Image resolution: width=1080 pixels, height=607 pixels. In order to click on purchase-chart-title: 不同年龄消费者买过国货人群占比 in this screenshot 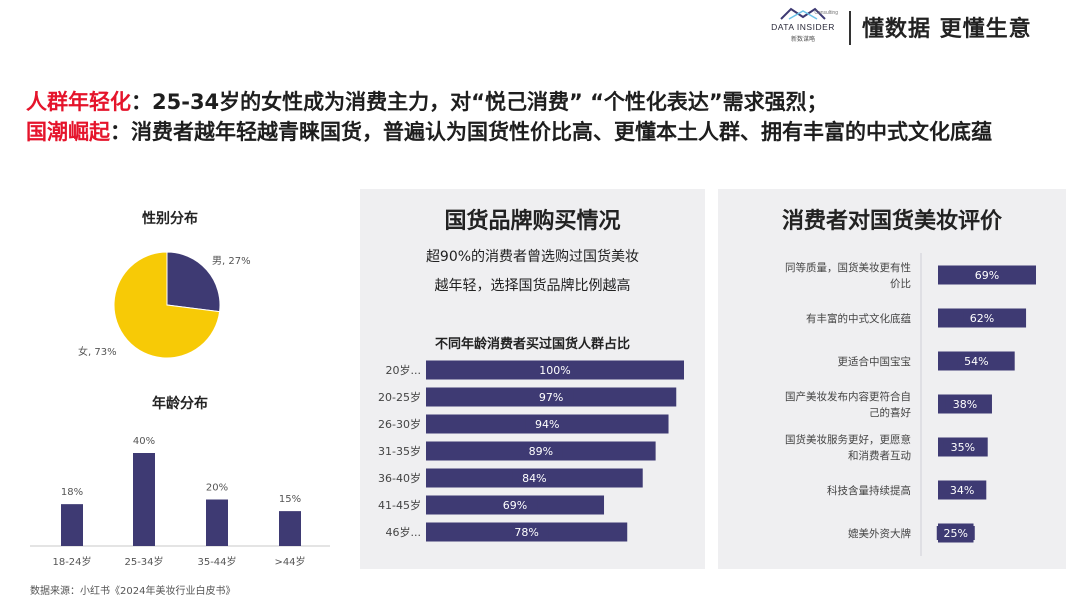, I will do `click(532, 344)`.